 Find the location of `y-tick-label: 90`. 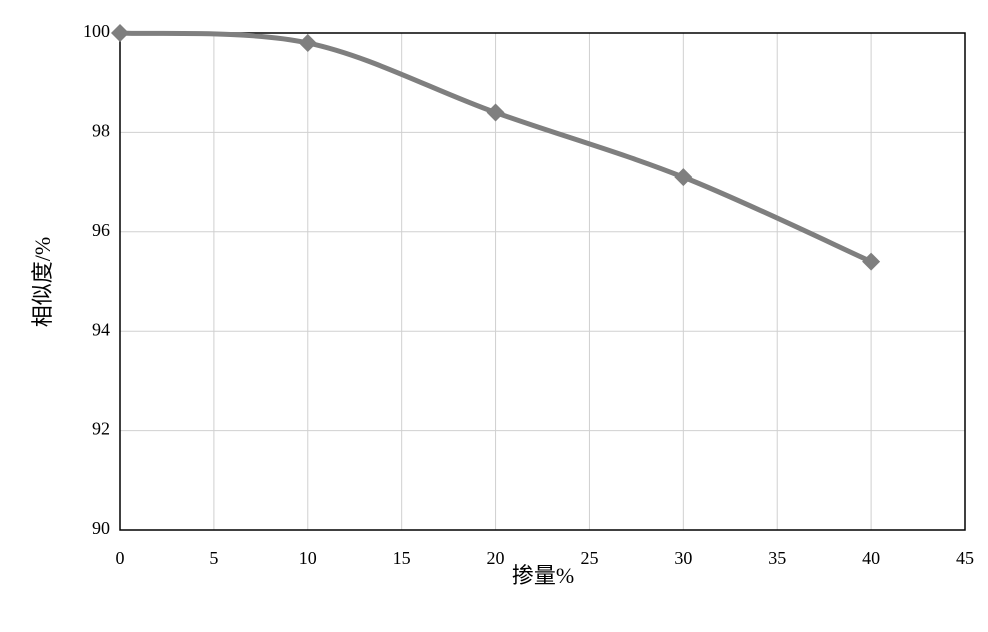

y-tick-label: 90 is located at coordinates (101, 528).